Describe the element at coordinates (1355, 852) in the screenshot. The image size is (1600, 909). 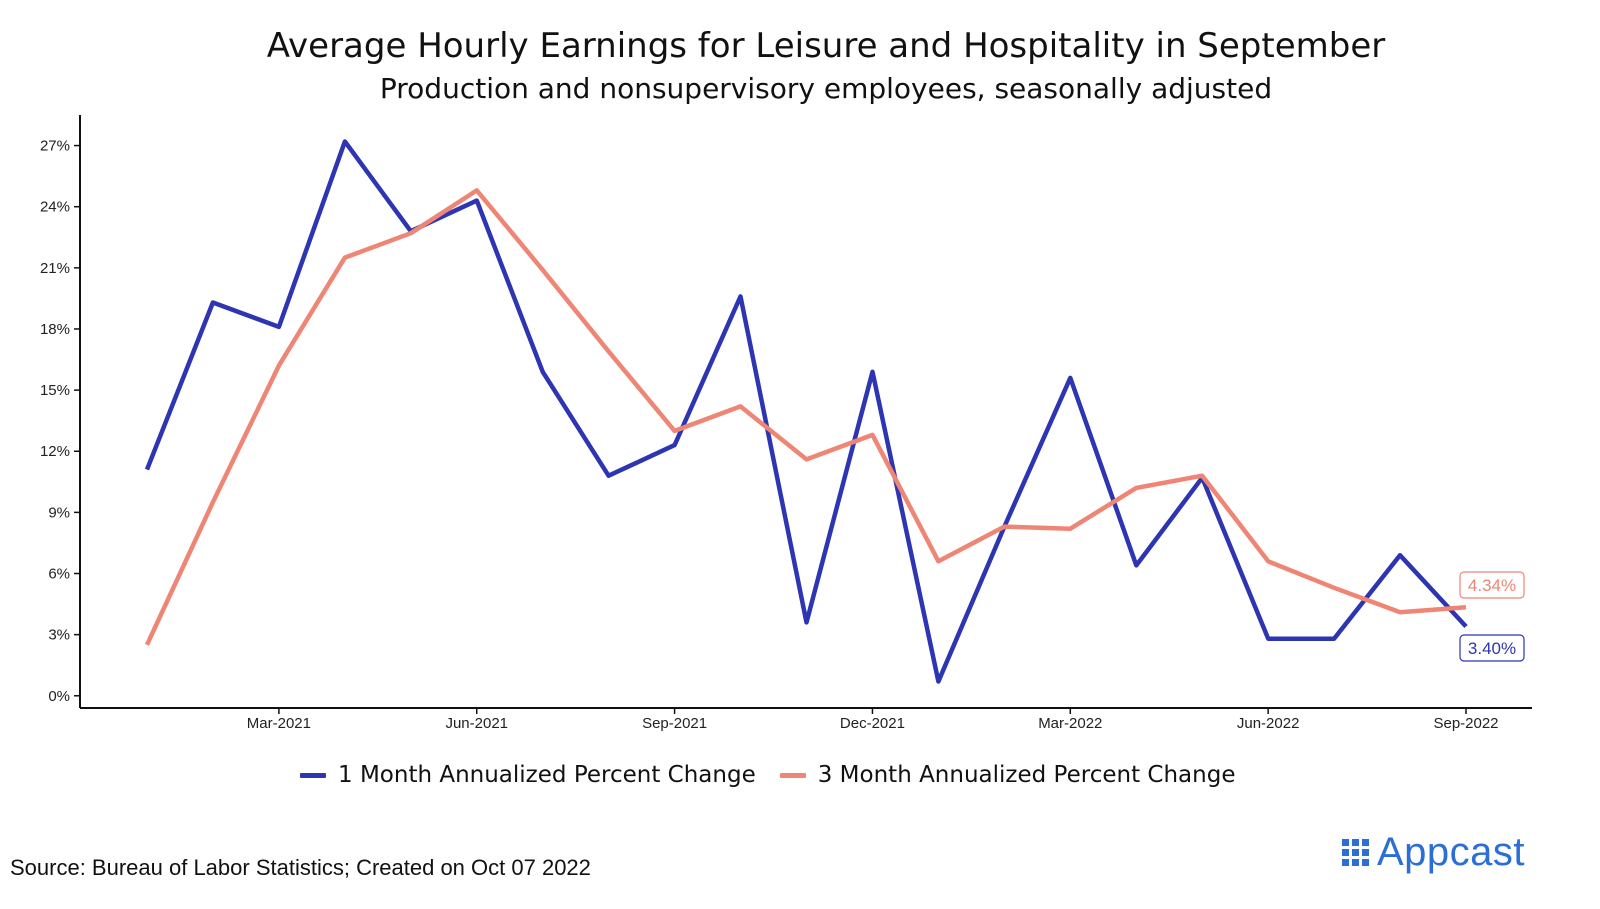
I see `appcast-logo-mark-icon` at that location.